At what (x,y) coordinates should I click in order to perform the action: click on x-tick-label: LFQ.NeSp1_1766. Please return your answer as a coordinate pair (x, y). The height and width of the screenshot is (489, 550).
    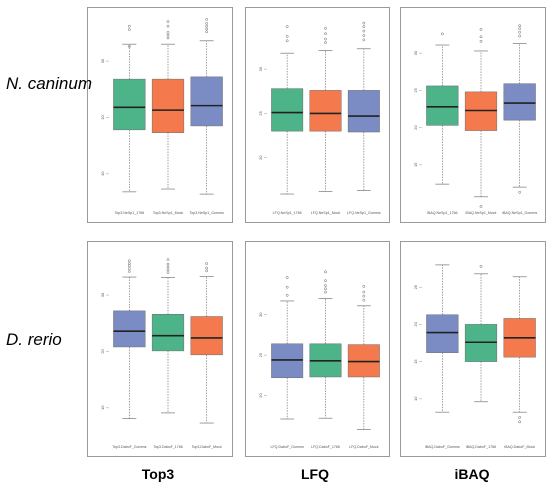
    Looking at the image, I should click on (287, 213).